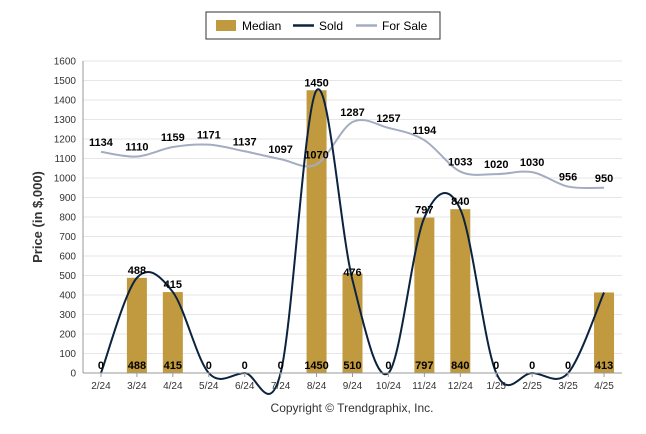  Describe the element at coordinates (67, 276) in the screenshot. I see `y-tick-label: 500` at that location.